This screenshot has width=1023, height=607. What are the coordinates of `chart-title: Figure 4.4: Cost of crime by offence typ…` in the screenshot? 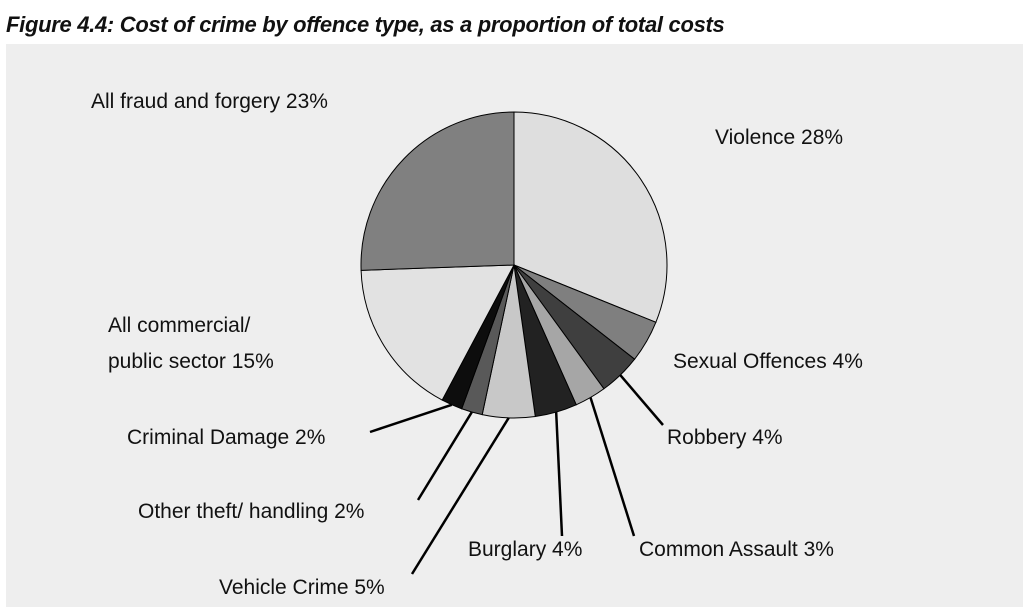 It's located at (365, 24).